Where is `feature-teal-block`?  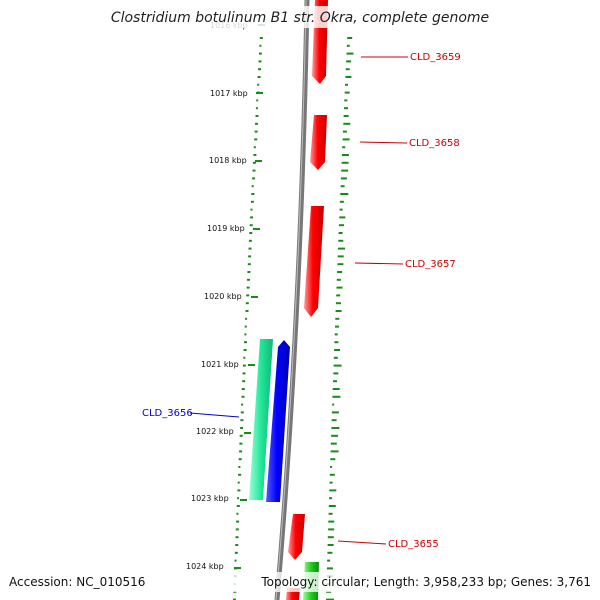 feature-teal-block is located at coordinates (261, 419).